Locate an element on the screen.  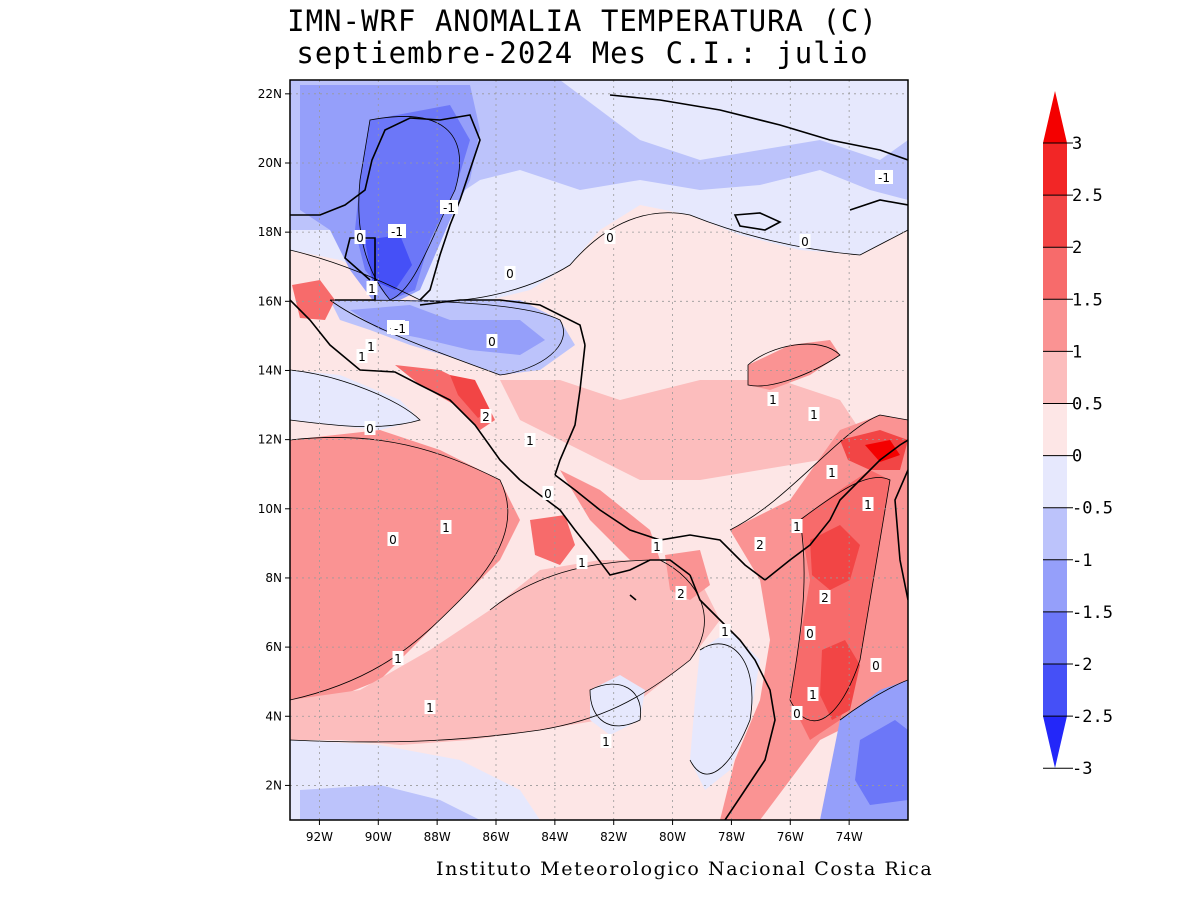
colorbar-label: -2 is located at coordinates (1082, 665).